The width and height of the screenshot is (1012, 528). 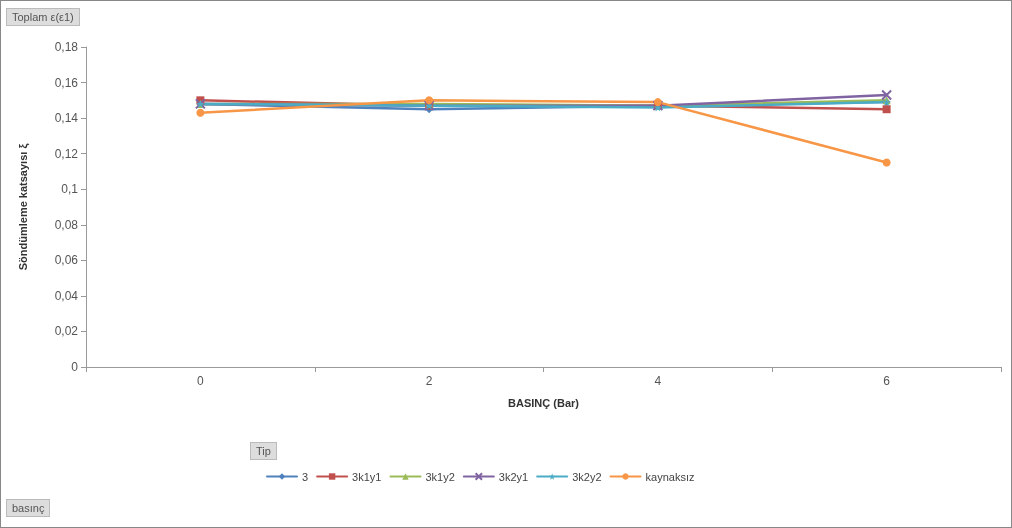 What do you see at coordinates (66, 47) in the screenshot?
I see `y-tick-label: 0,18` at bounding box center [66, 47].